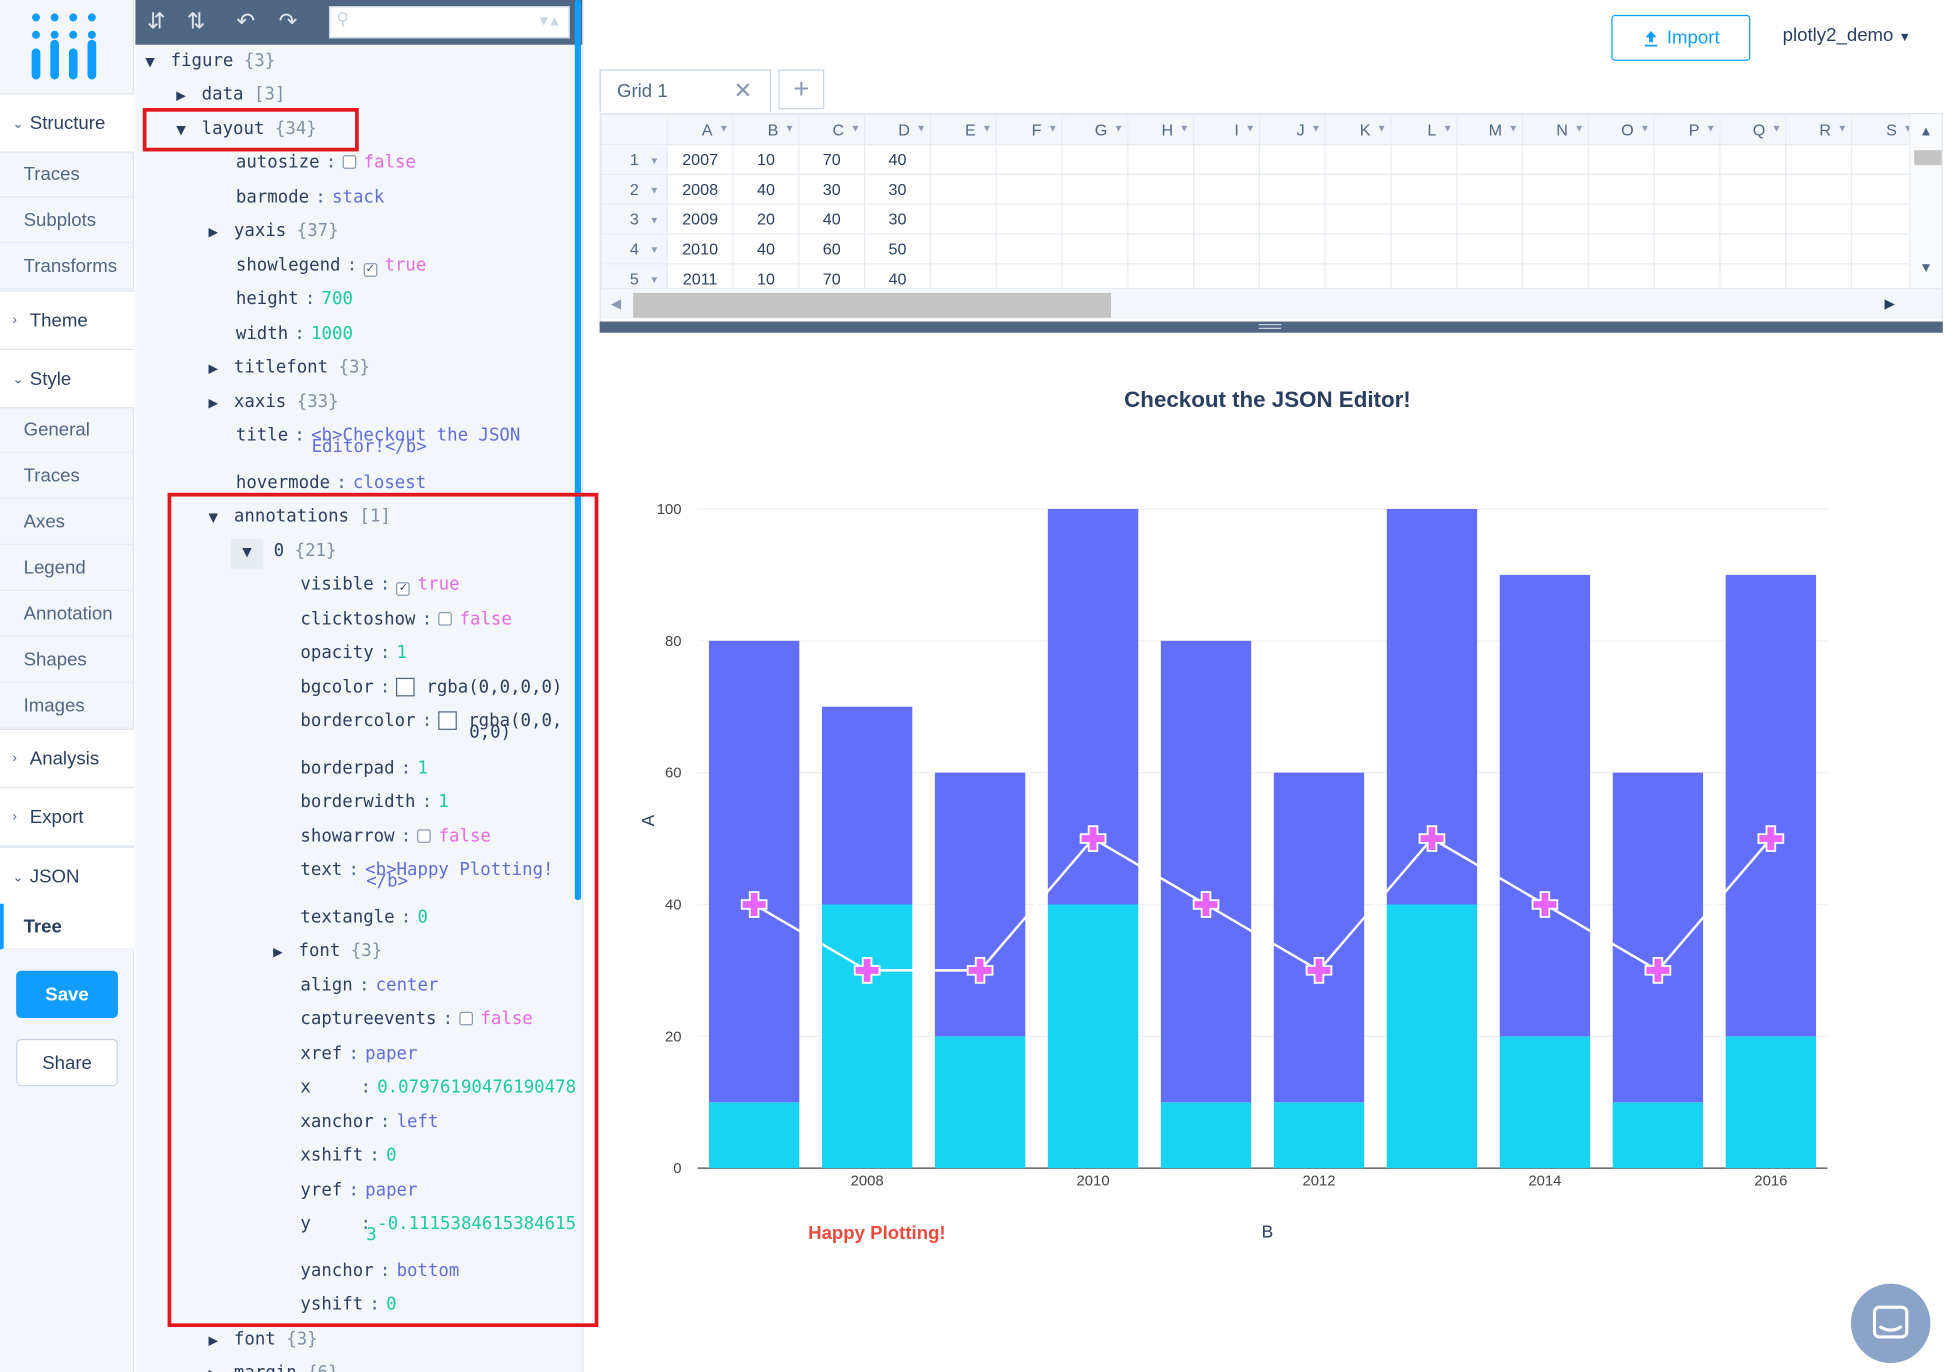  I want to click on json-field-clicktoshow: clicktoshow: false, so click(406, 619).